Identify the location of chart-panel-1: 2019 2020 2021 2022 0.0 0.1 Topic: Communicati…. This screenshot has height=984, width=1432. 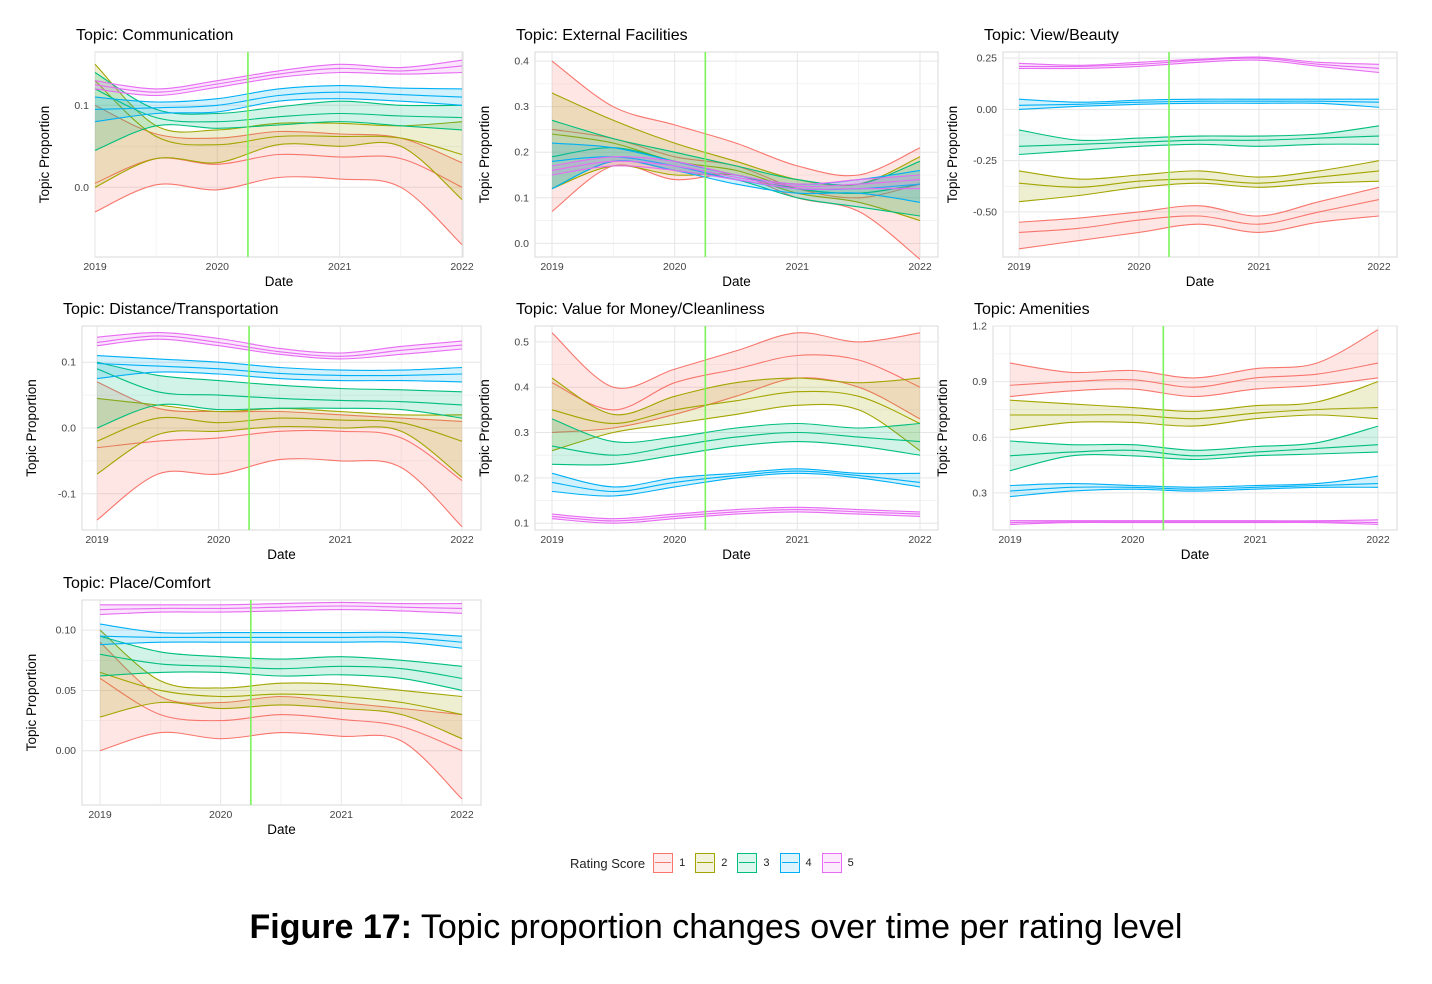
(255, 158).